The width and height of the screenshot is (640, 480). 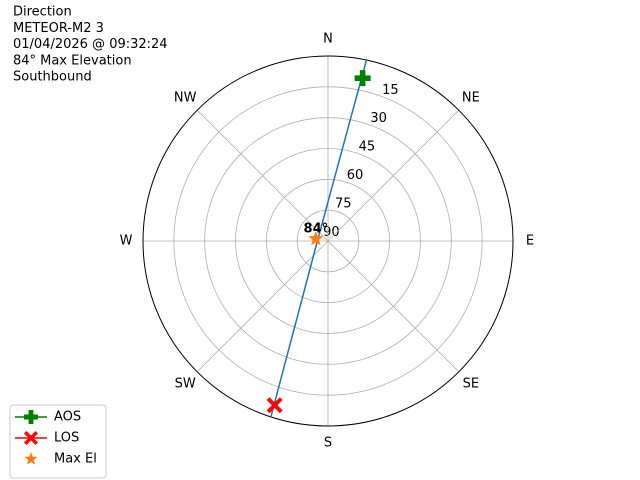 I want to click on theta-tick-label: S, so click(x=328, y=443).